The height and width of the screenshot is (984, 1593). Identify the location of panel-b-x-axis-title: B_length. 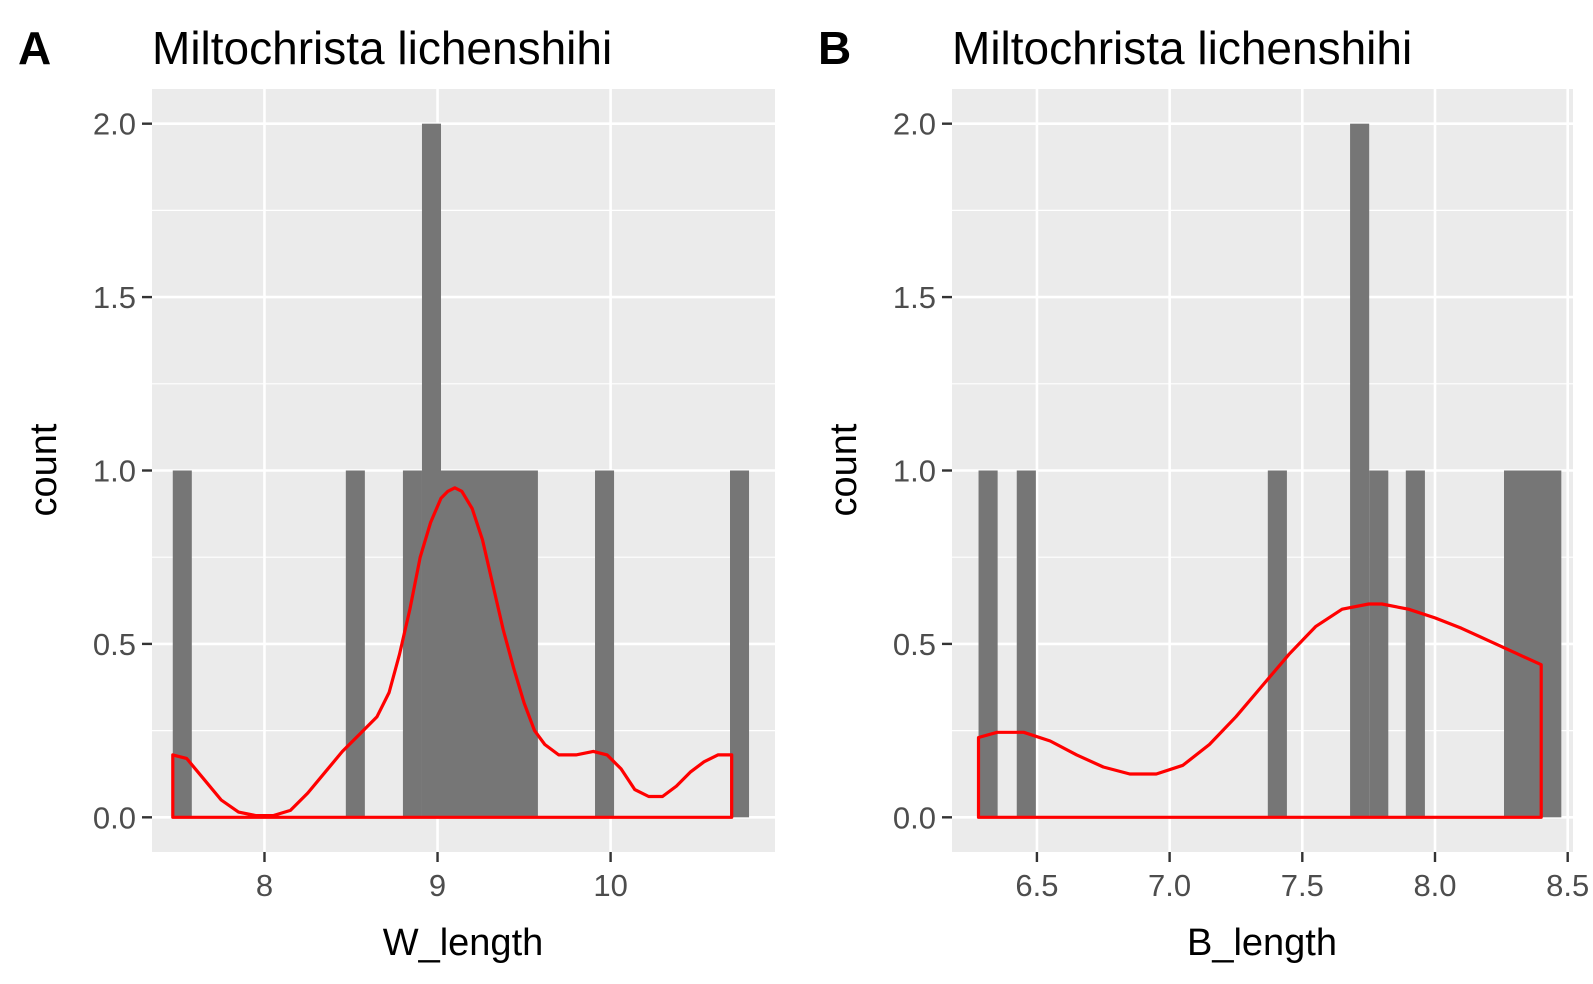
(1262, 943).